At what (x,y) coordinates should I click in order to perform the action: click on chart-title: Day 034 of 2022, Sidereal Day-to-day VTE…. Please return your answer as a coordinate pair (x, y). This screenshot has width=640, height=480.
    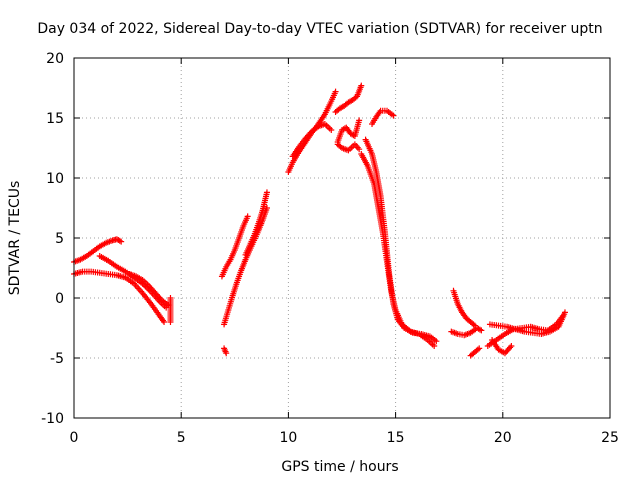
    Looking at the image, I should click on (319, 29).